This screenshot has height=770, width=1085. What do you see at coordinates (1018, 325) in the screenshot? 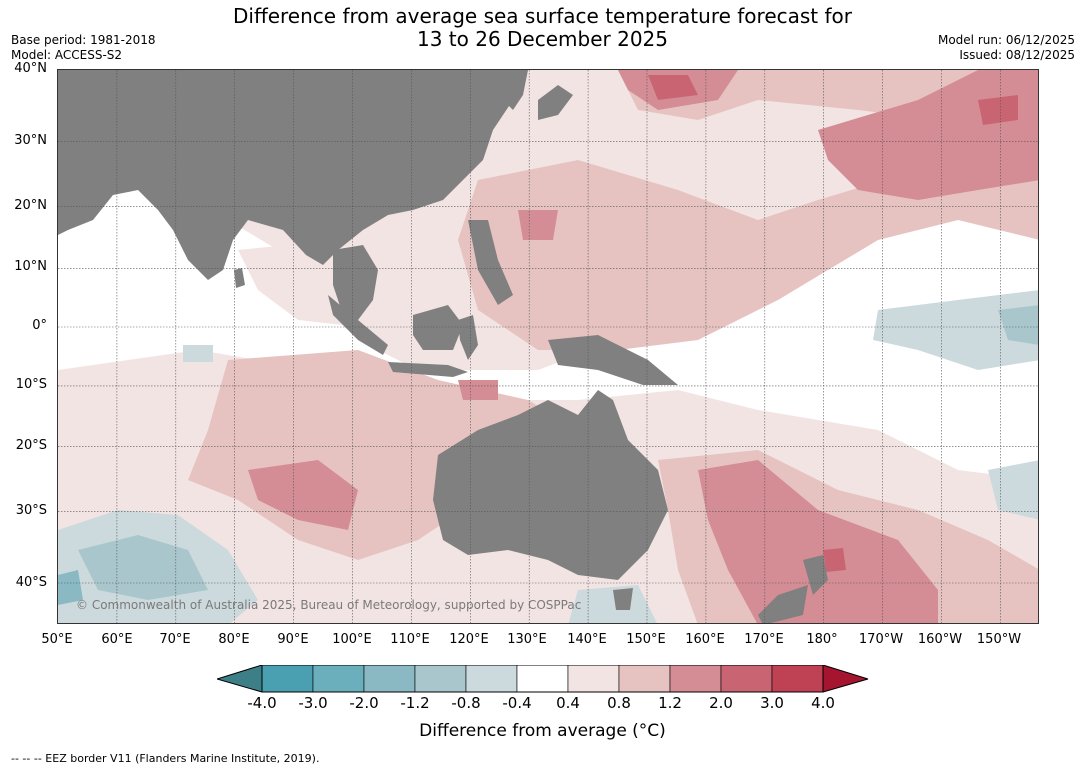
I see `anomaly-region-moderate-cool` at bounding box center [1018, 325].